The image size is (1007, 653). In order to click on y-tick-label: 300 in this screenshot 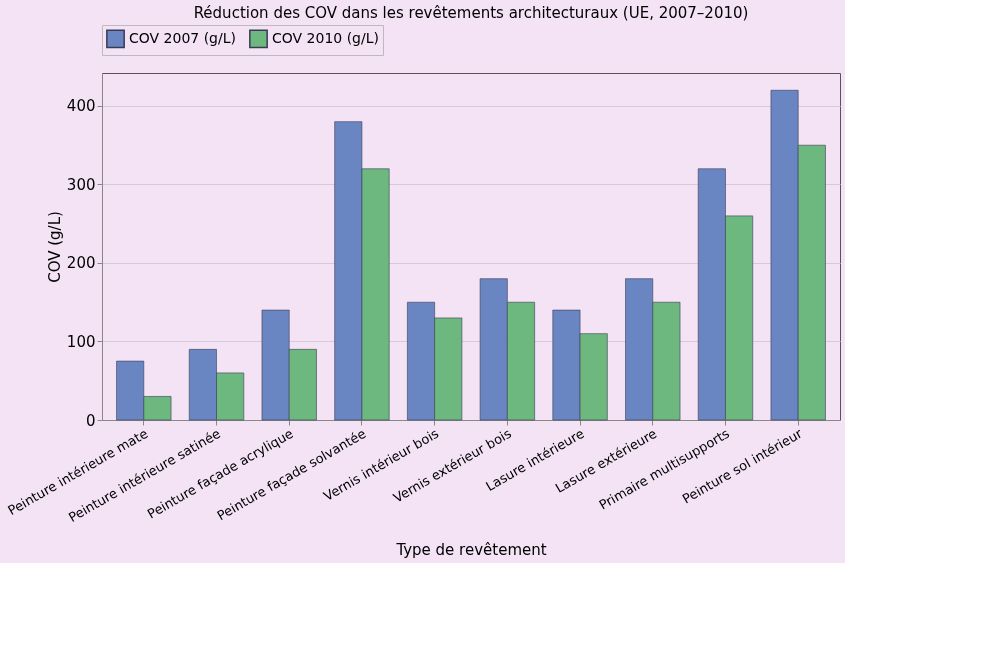, I will do `click(81, 184)`.